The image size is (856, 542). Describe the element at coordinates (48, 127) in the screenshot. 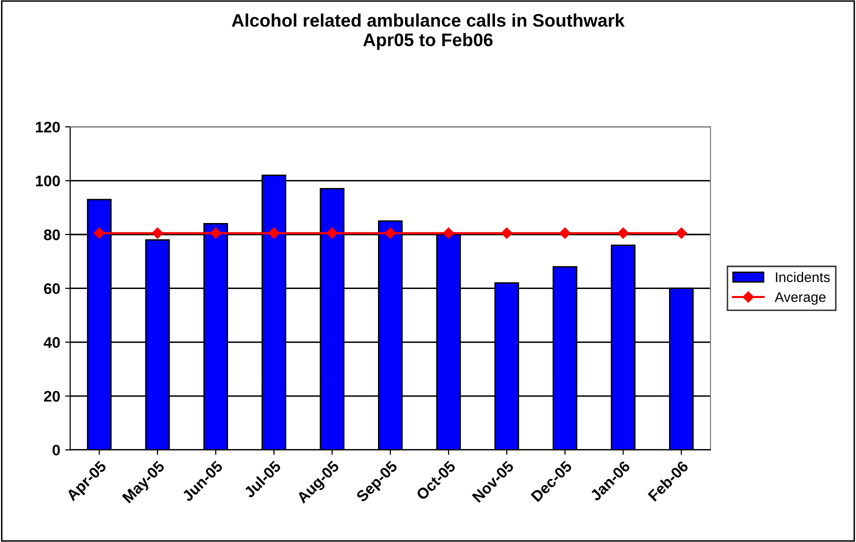

I see `y-tick-label: 120` at that location.